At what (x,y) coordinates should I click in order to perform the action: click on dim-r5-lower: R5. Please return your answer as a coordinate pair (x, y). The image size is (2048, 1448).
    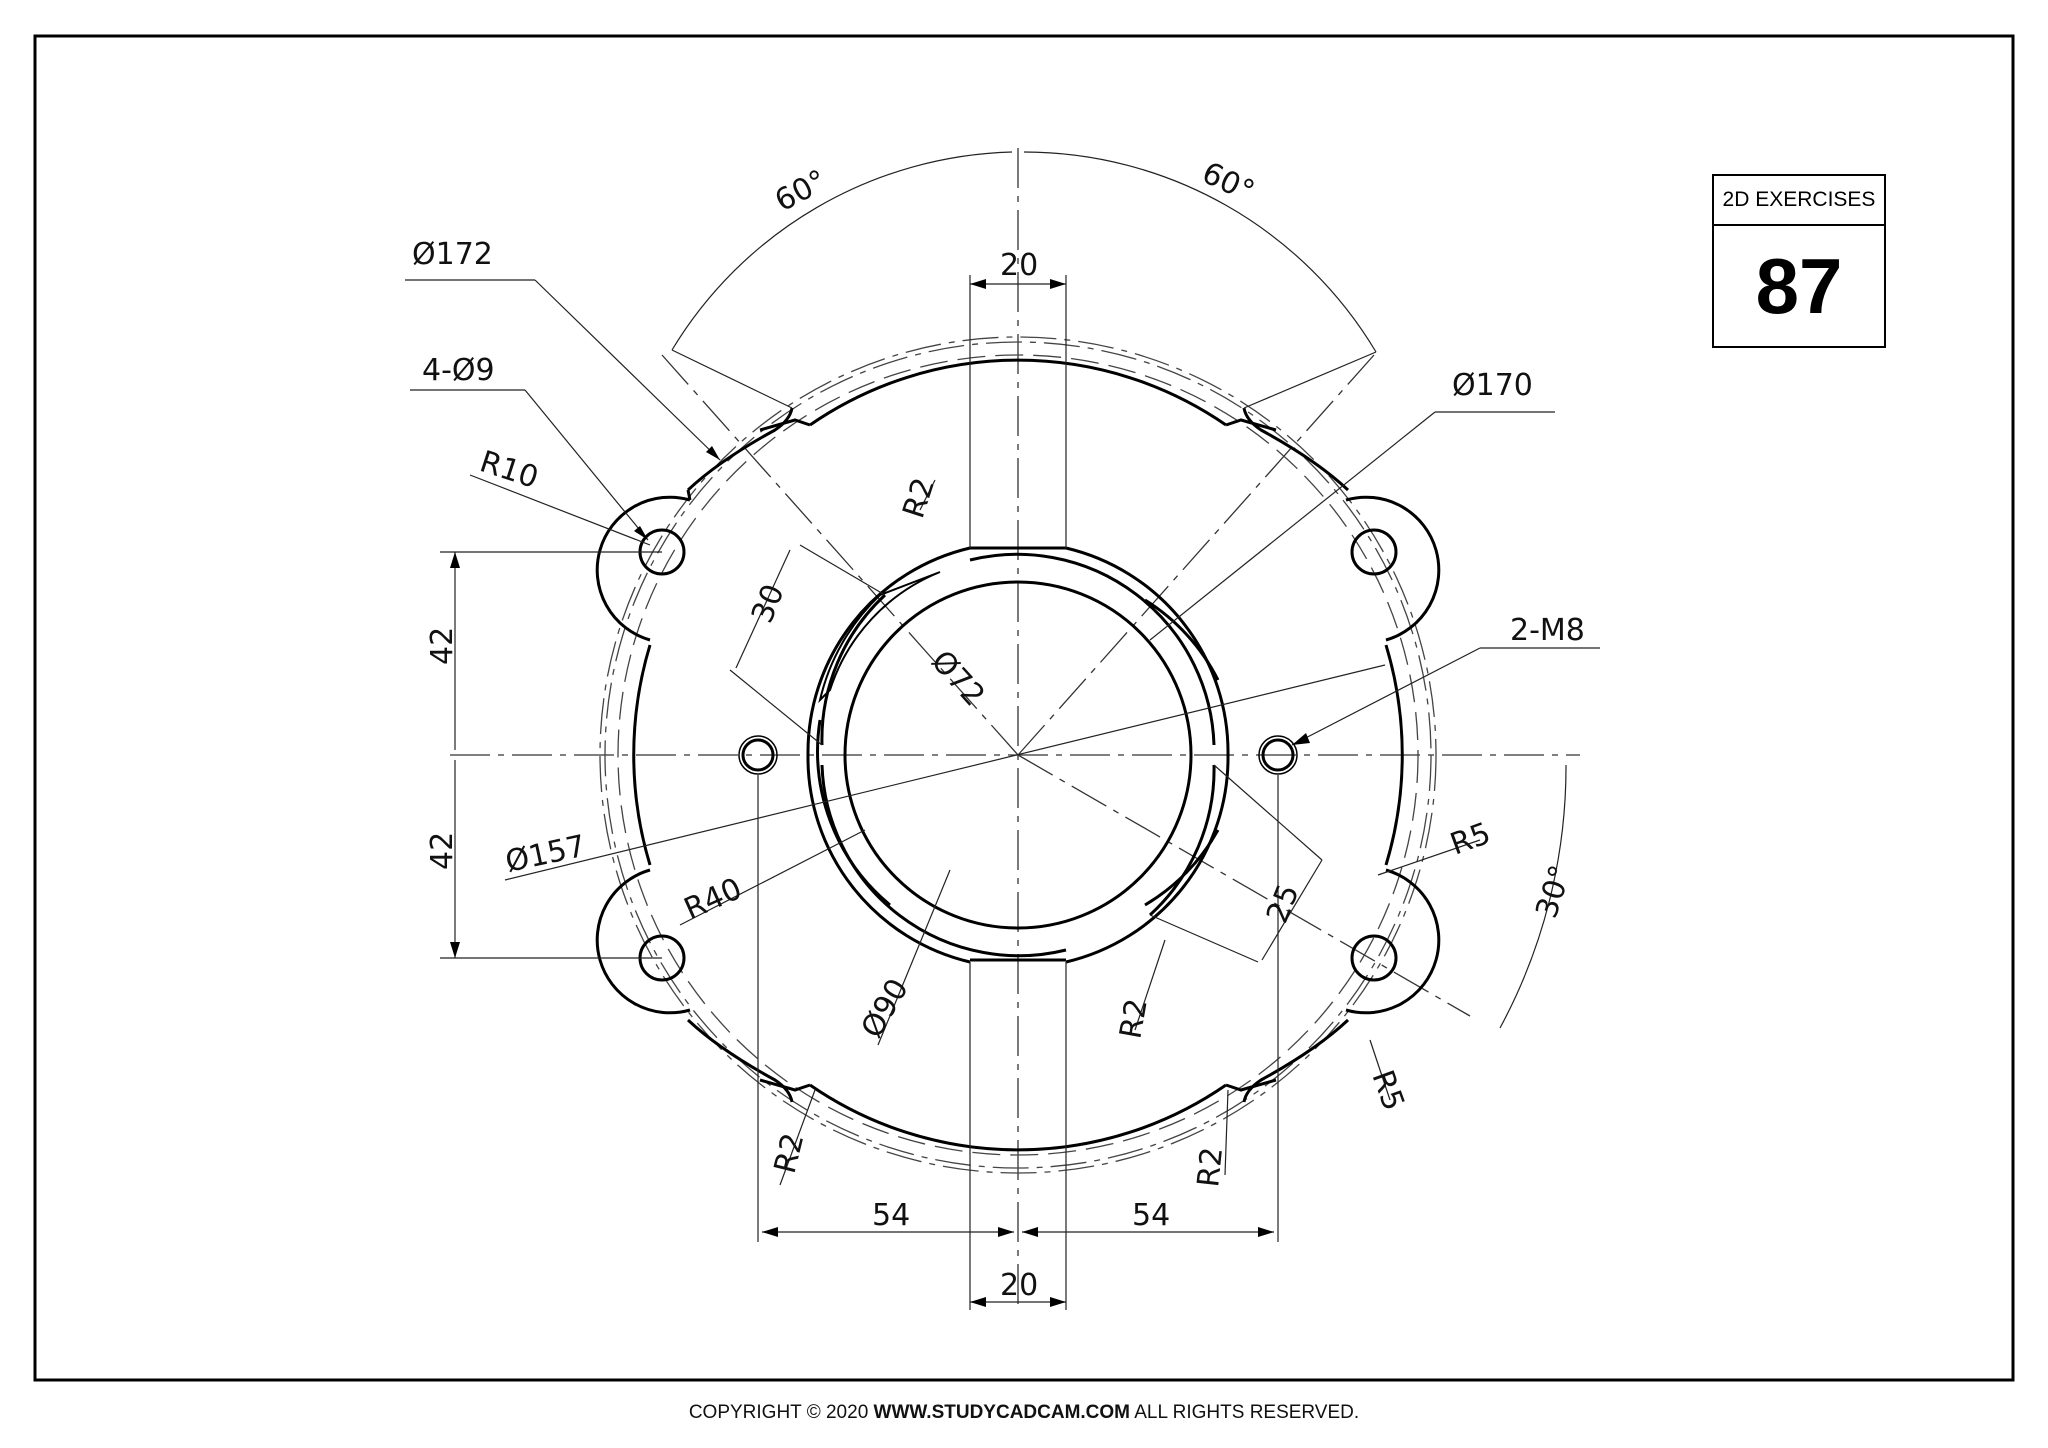
    Looking at the image, I should click on (1387, 1090).